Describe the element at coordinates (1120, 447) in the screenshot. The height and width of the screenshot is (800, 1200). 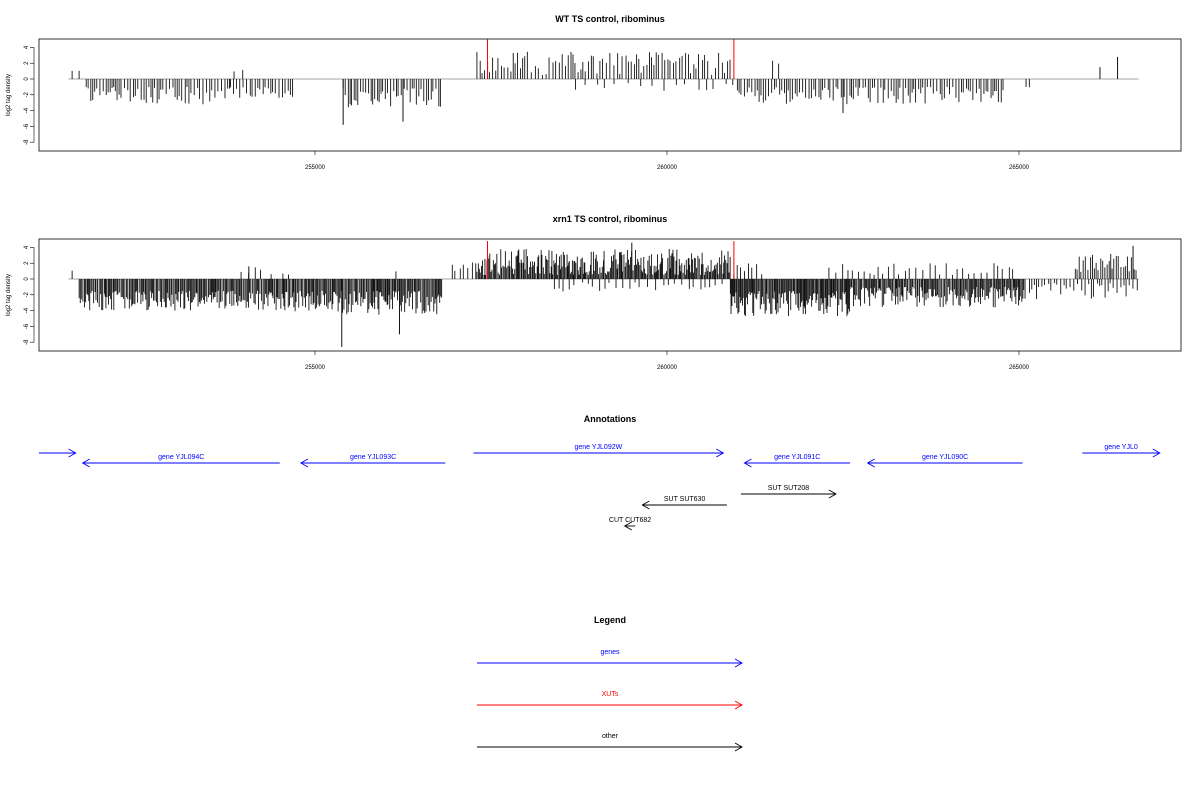
I see `annotation-gene-yjl0-label: gene YJL0` at that location.